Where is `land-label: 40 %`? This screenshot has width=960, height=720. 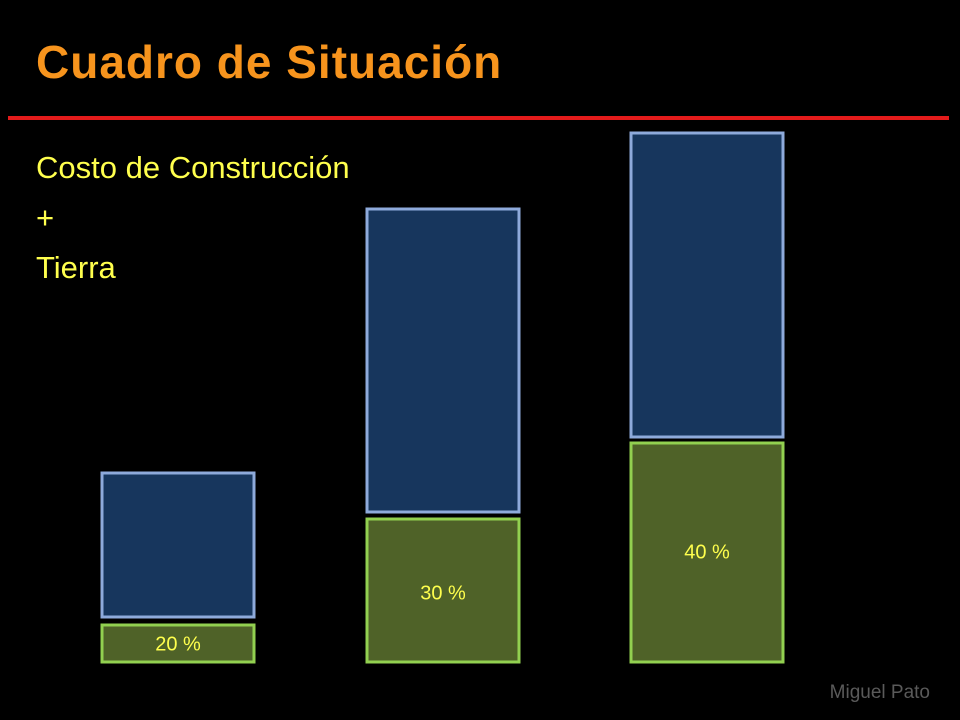
land-label: 40 % is located at coordinates (707, 552).